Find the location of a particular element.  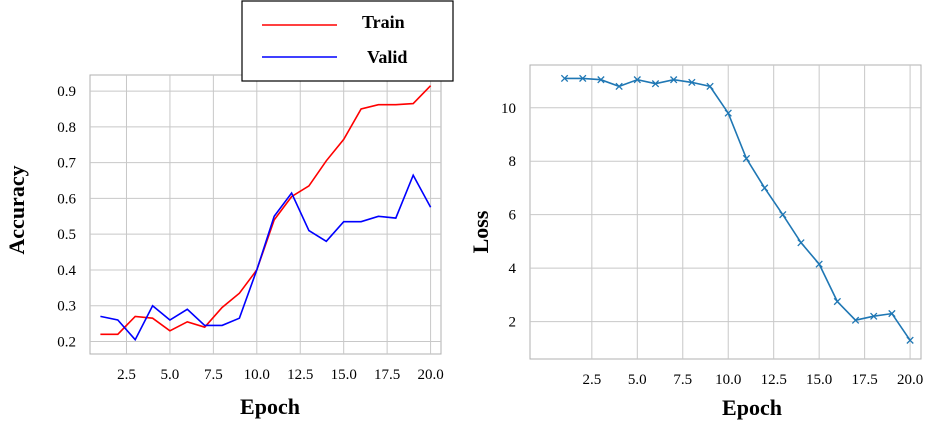

y-tick-label: 4 is located at coordinates (513, 269).